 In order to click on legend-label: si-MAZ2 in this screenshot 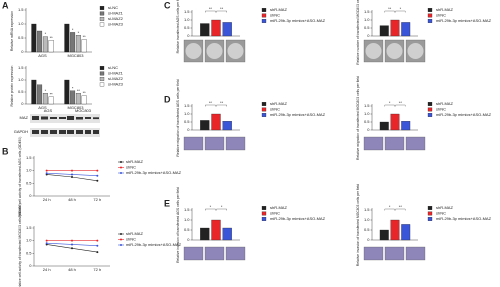, I will do `click(116, 78)`.